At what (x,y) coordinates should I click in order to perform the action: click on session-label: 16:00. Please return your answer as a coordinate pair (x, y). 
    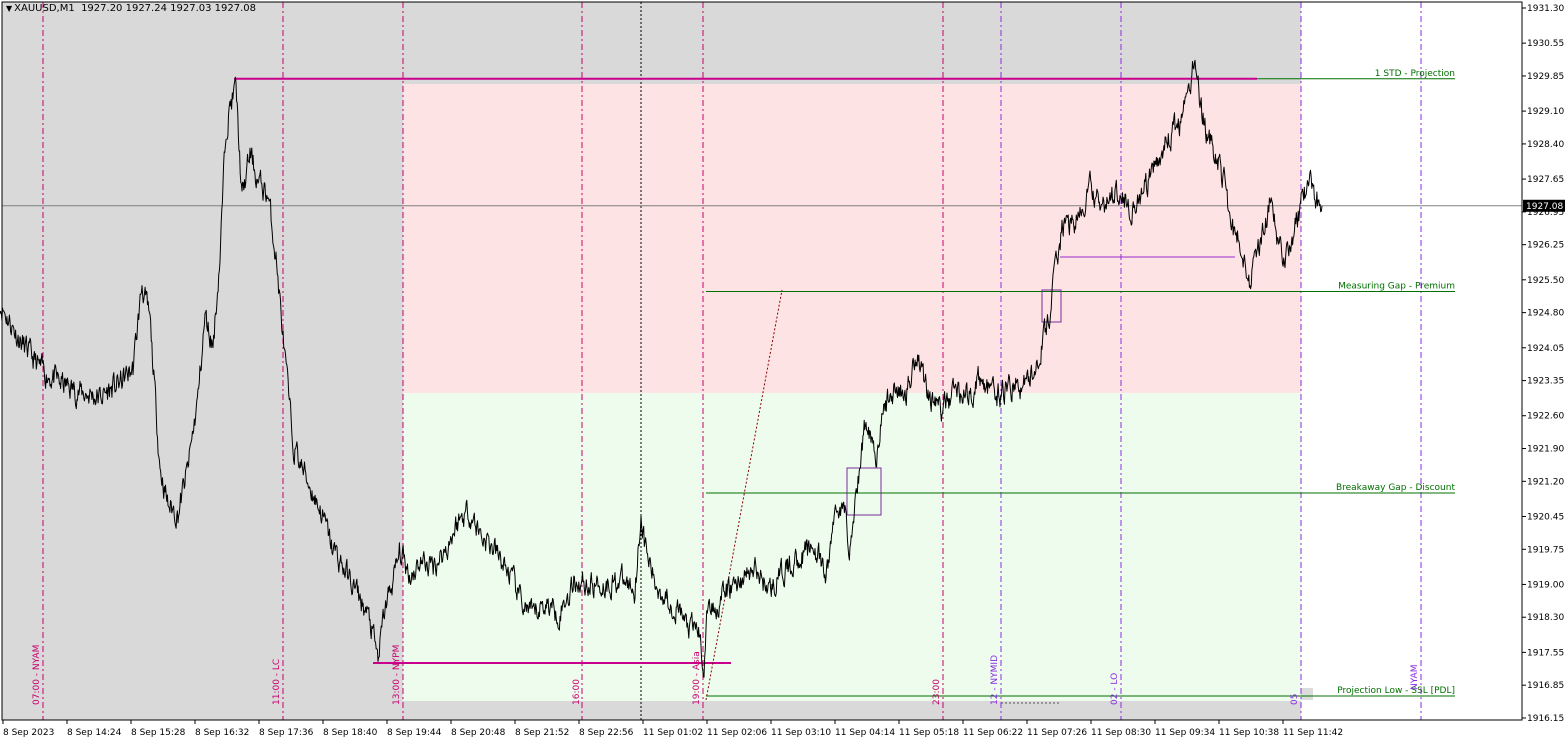
    Looking at the image, I should click on (577, 692).